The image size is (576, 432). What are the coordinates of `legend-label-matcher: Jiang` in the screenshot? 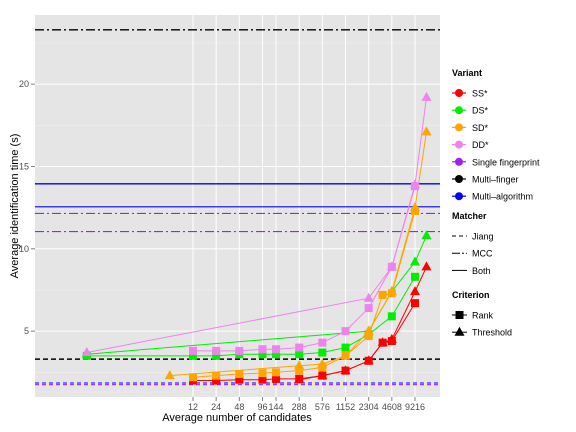 It's located at (483, 237).